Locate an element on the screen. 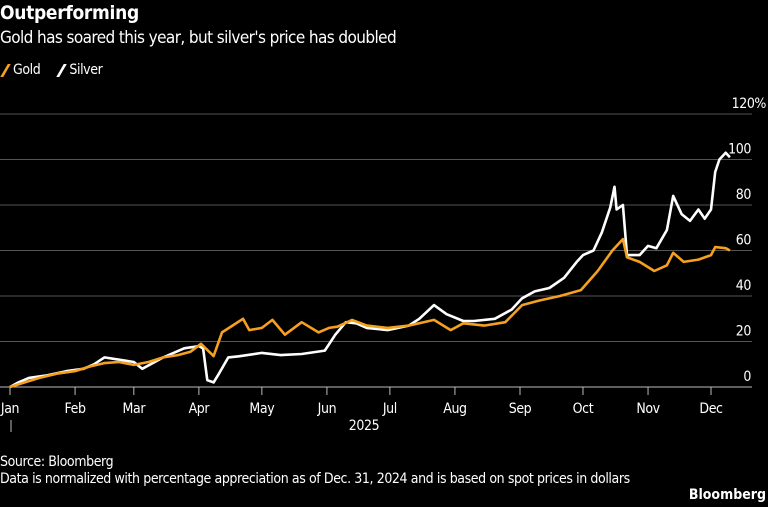 Image resolution: width=768 pixels, height=507 pixels. legend-item-gold: Gold is located at coordinates (20, 70).